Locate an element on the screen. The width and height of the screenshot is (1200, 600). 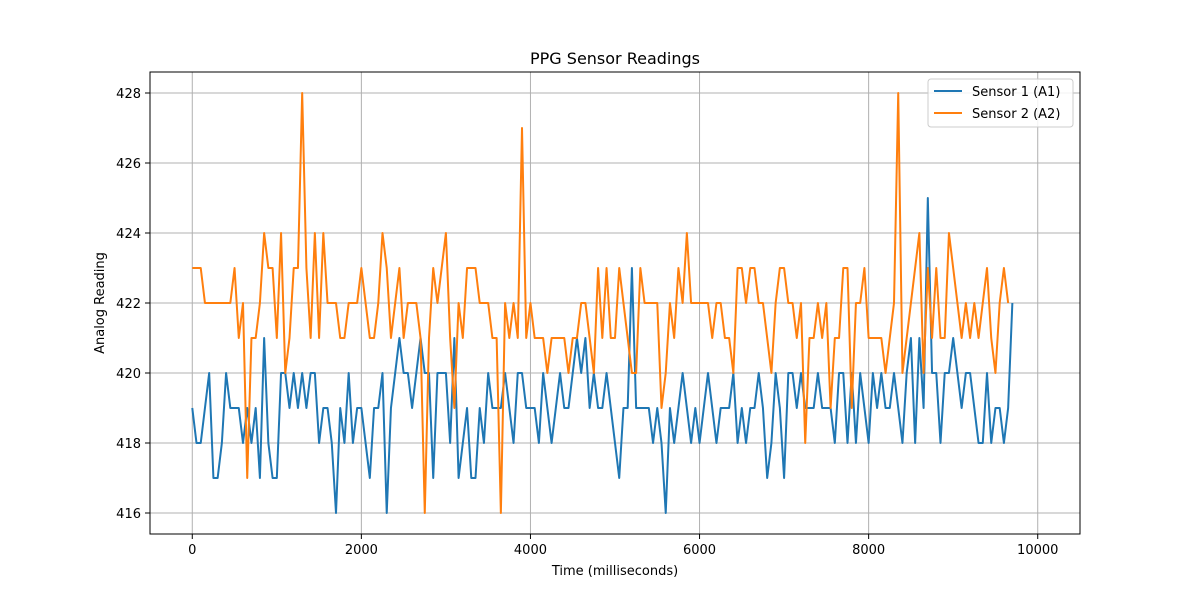
x-tick-label: 2000 is located at coordinates (361, 550).